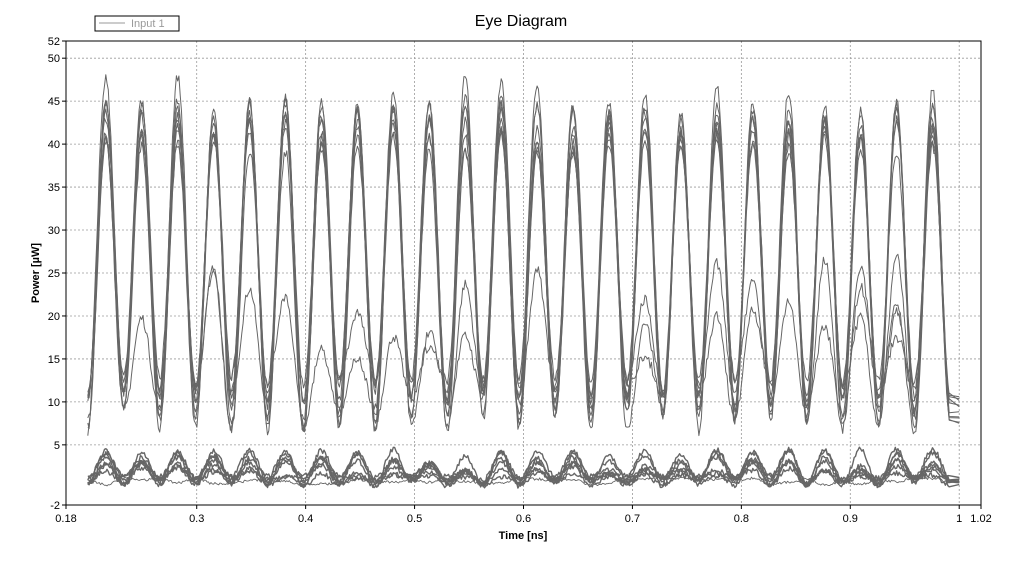 This screenshot has width=1012, height=564. I want to click on x-ticks: 0.18 0.3 0.4 0.5 0.6 0.7 0.8 0.9 1 1.02, so click(523, 515).